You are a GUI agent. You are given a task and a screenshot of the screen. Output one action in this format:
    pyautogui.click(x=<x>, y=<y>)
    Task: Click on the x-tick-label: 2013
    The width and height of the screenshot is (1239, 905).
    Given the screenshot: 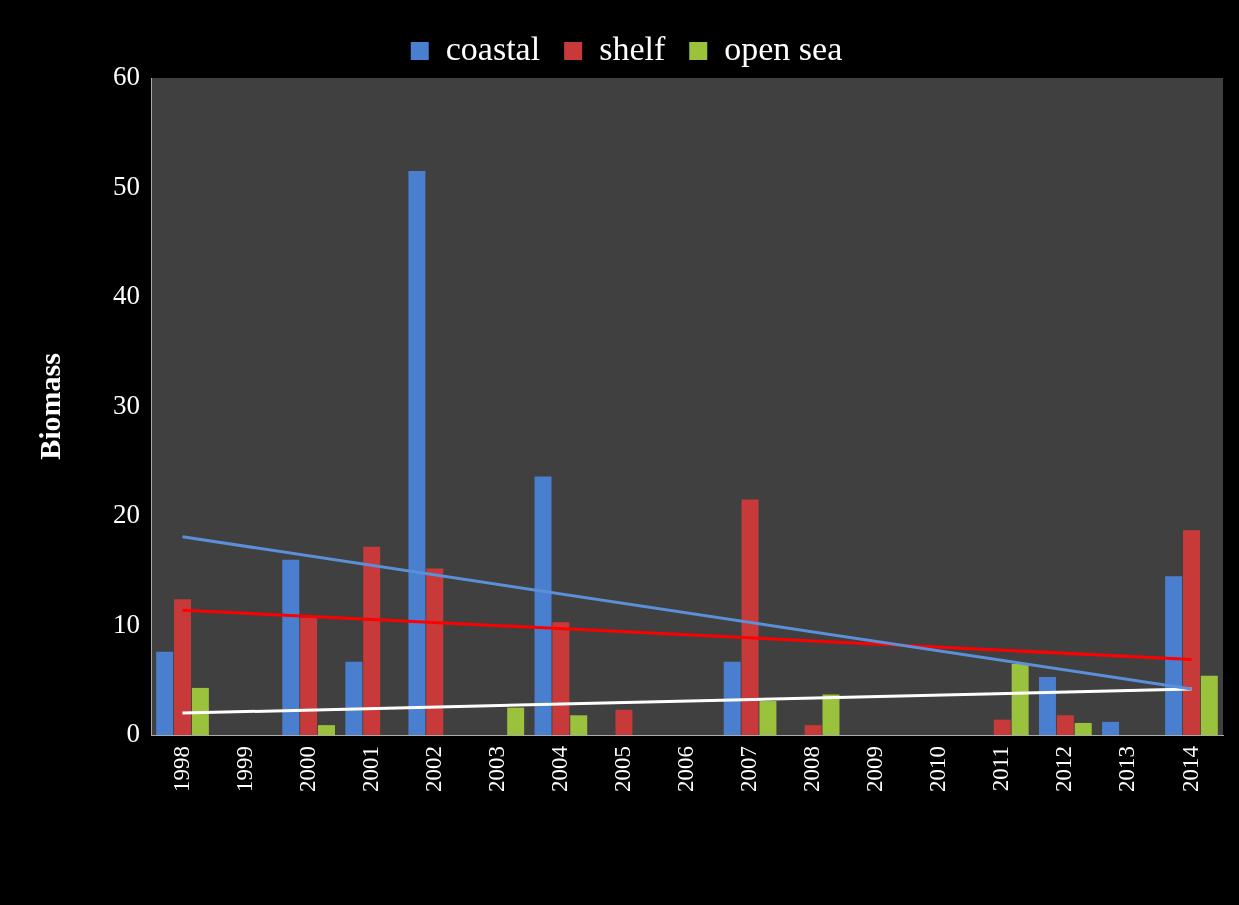 What is the action you would take?
    pyautogui.click(x=1127, y=769)
    